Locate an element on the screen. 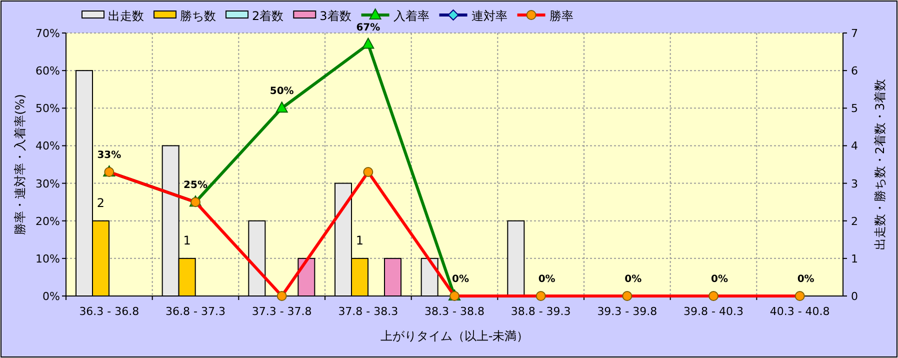 The height and width of the screenshot is (358, 898). bar is located at coordinates (516, 258).